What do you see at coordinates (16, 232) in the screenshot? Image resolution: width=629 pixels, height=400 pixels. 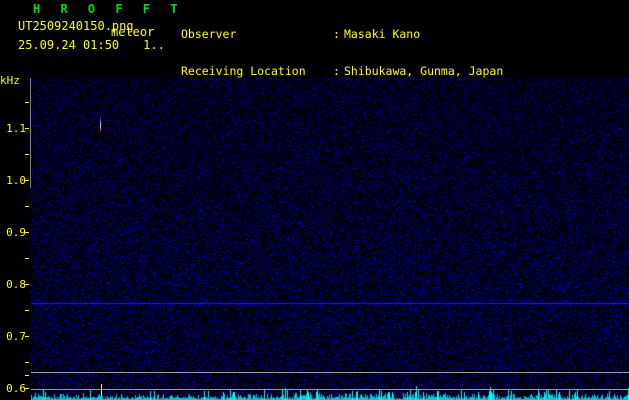 I see `y-axis-tick-label: 0.9` at bounding box center [16, 232].